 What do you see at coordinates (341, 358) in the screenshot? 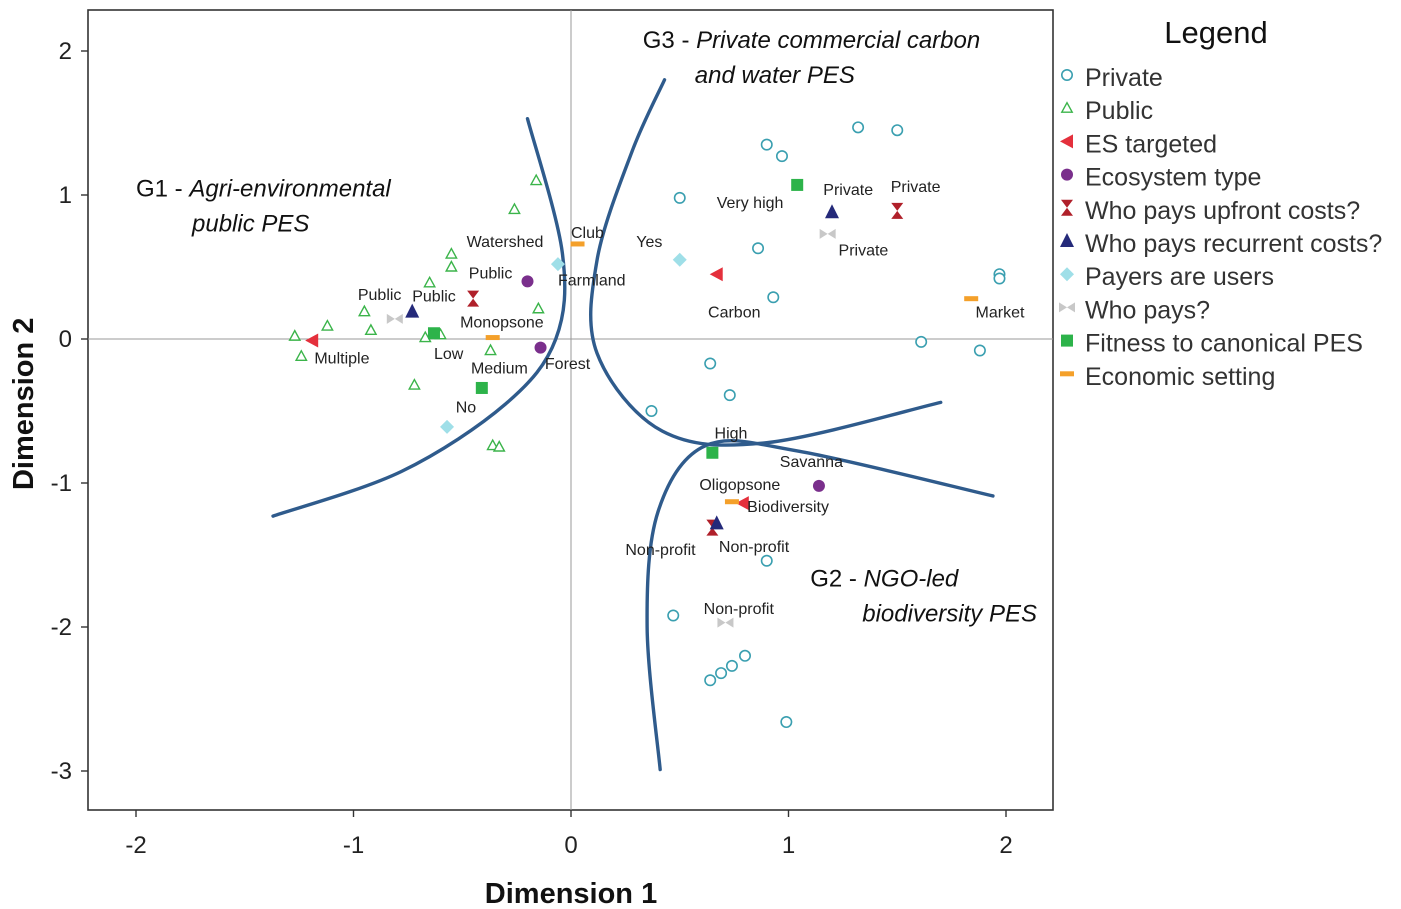
I see `point-label: Multiple` at bounding box center [341, 358].